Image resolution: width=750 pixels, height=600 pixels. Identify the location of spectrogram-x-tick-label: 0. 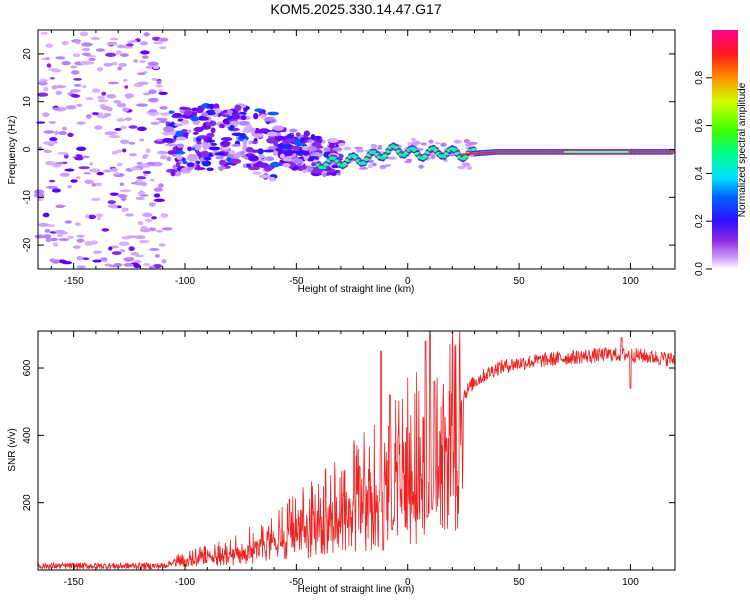
(408, 281).